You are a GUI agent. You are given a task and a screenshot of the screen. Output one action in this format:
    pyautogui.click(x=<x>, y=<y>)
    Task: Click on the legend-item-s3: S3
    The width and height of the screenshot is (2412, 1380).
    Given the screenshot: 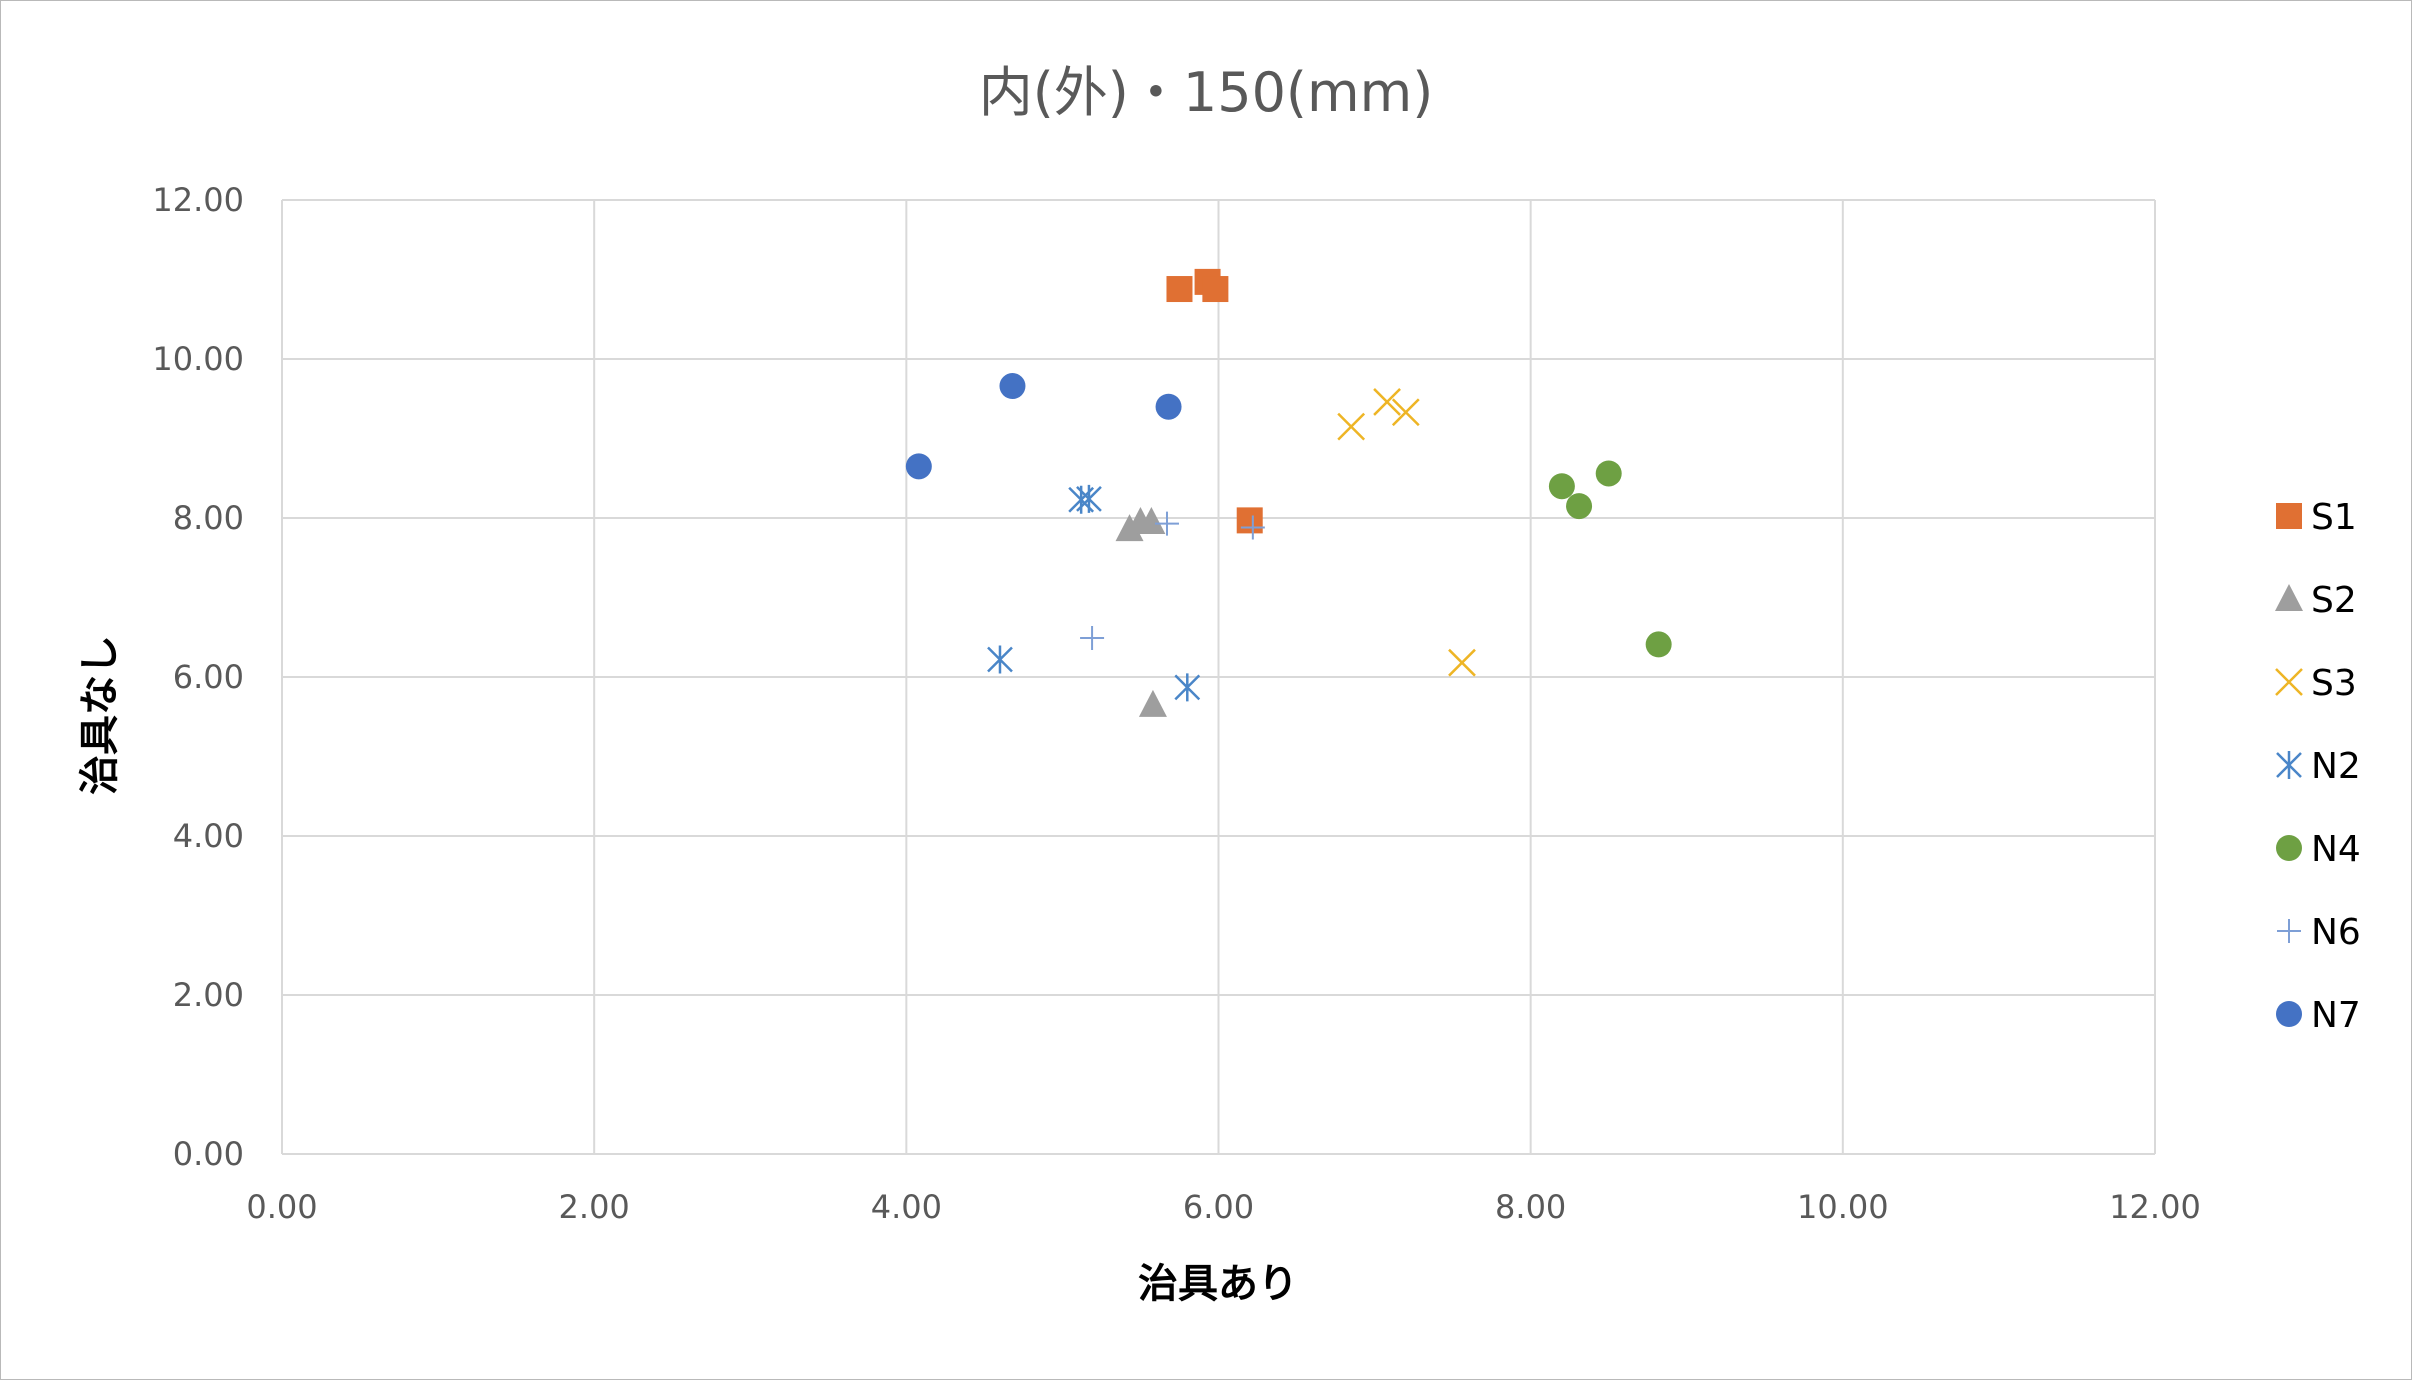 What is the action you would take?
    pyautogui.click(x=2316, y=683)
    